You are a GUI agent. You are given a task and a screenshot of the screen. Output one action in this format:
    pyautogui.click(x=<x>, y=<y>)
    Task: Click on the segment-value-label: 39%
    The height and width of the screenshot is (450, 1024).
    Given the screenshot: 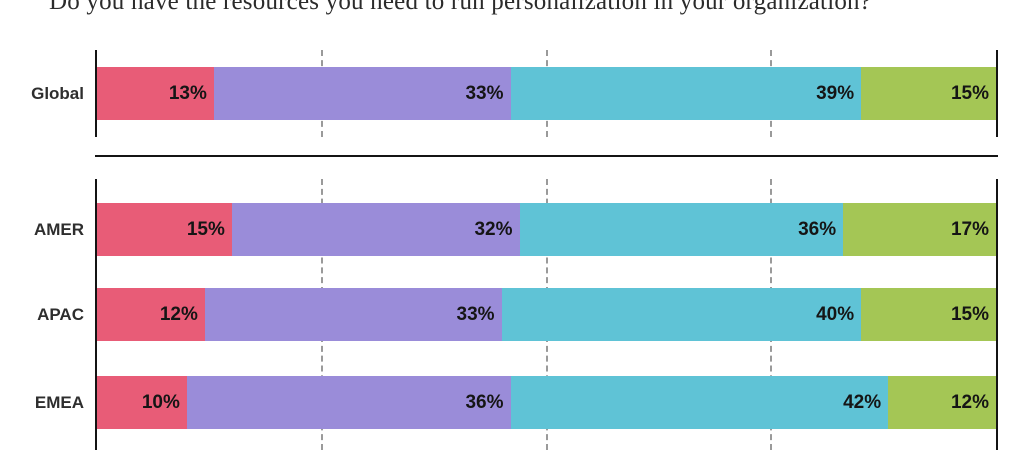 What is the action you would take?
    pyautogui.click(x=835, y=93)
    